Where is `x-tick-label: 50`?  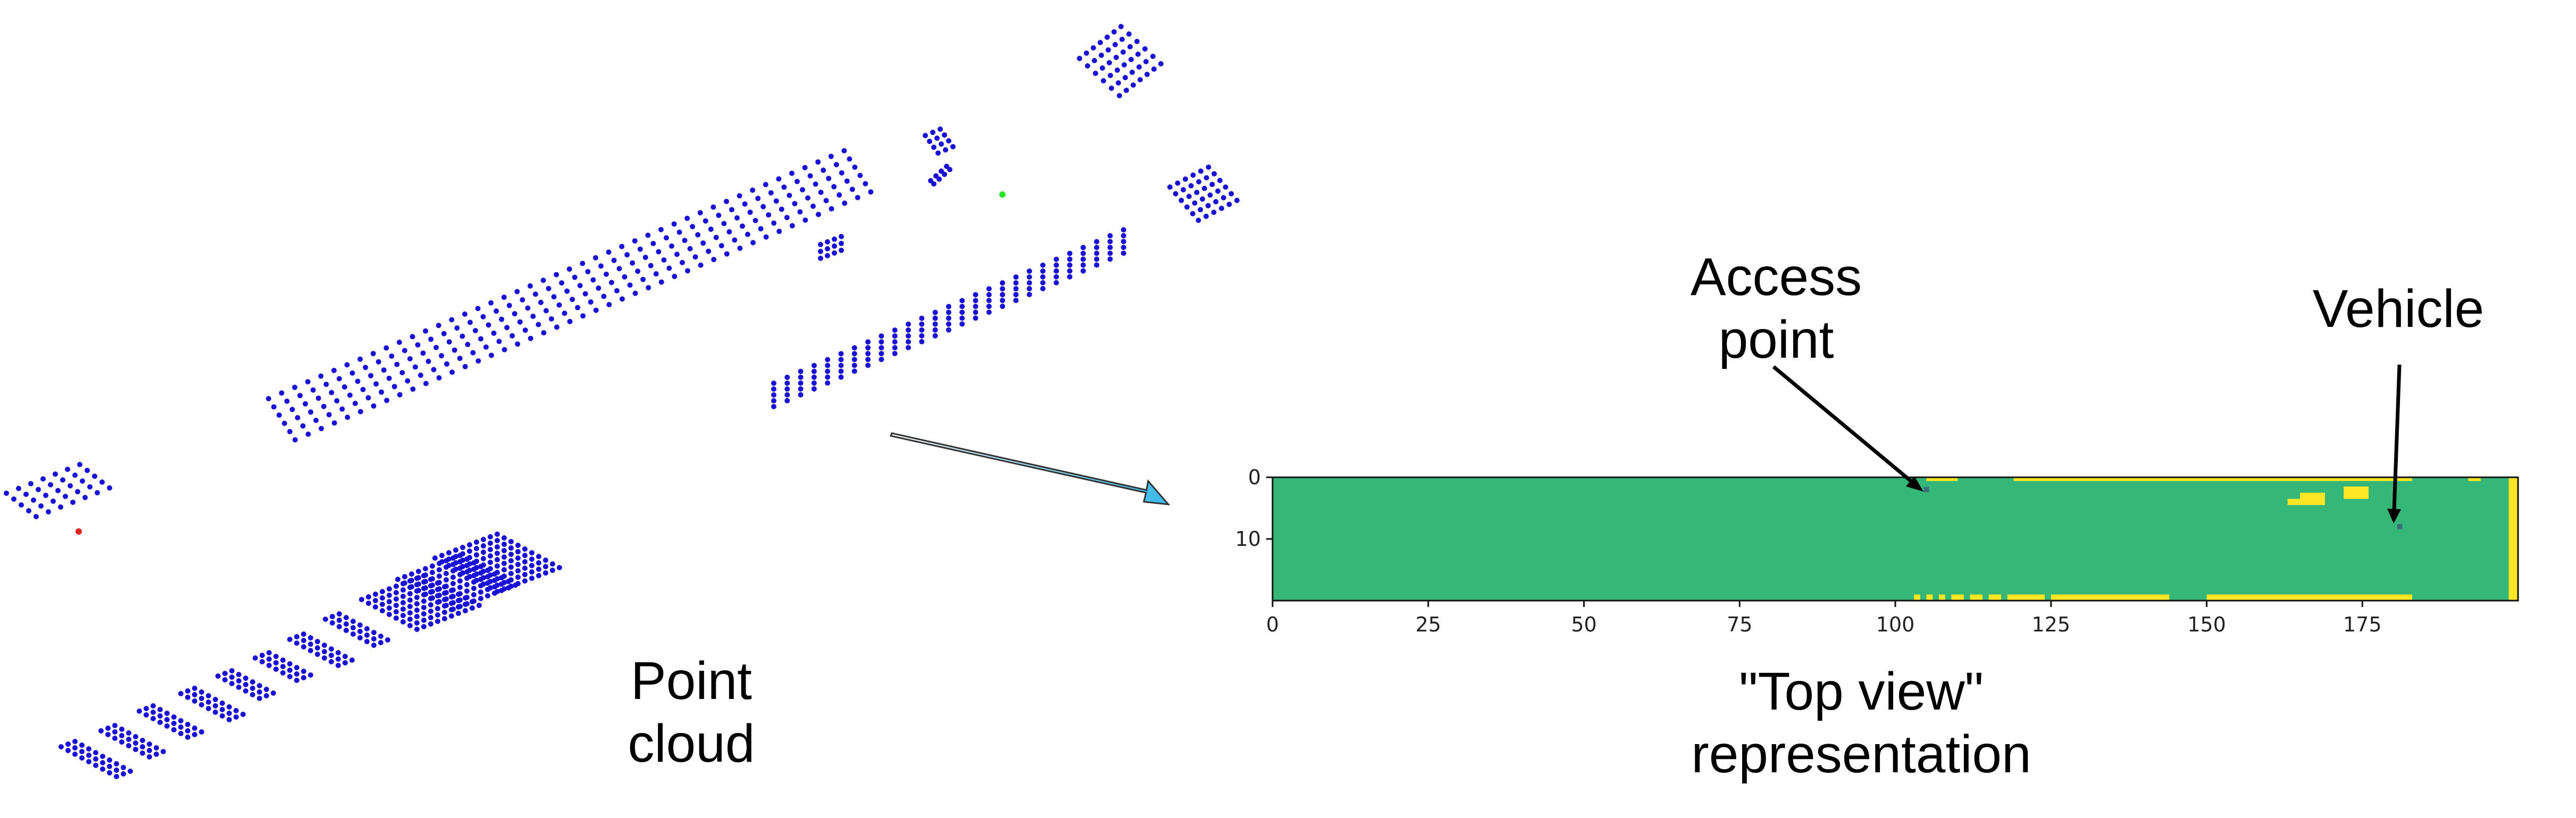 x-tick-label: 50 is located at coordinates (1583, 624).